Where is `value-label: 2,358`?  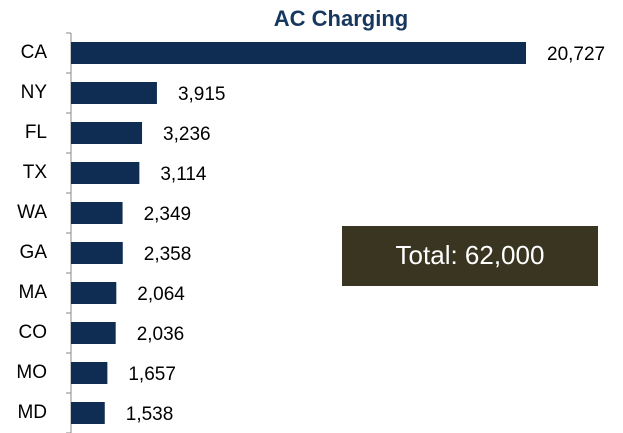
value-label: 2,358 is located at coordinates (168, 254).